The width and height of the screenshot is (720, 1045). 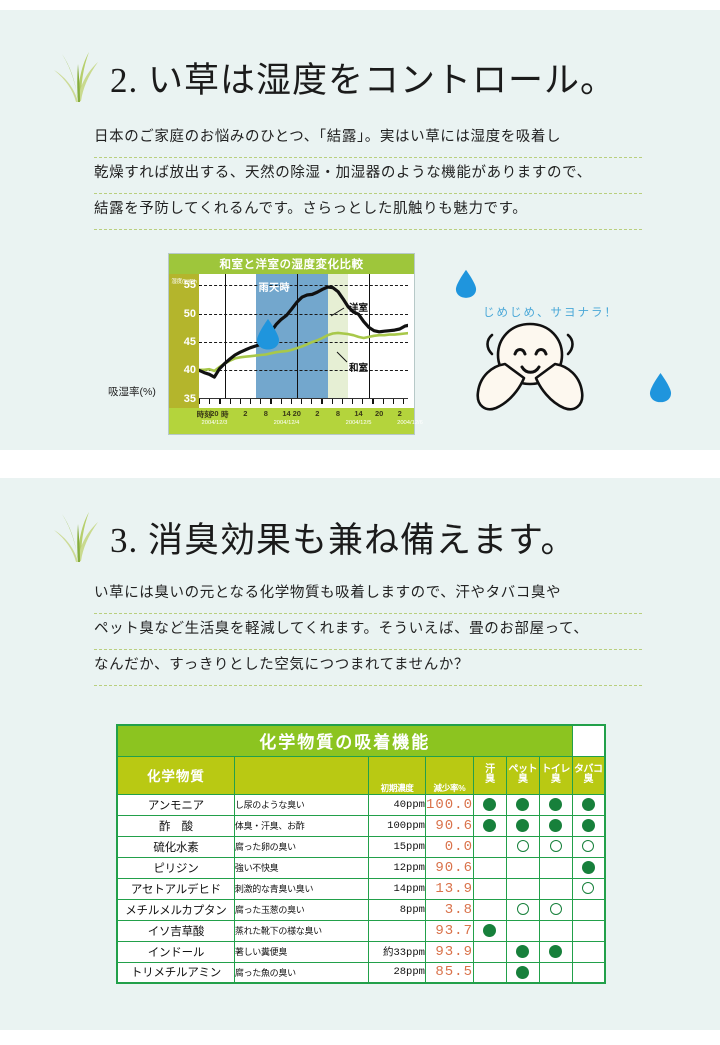 What do you see at coordinates (338, 341) in the screenshot?
I see `chart-green-band` at bounding box center [338, 341].